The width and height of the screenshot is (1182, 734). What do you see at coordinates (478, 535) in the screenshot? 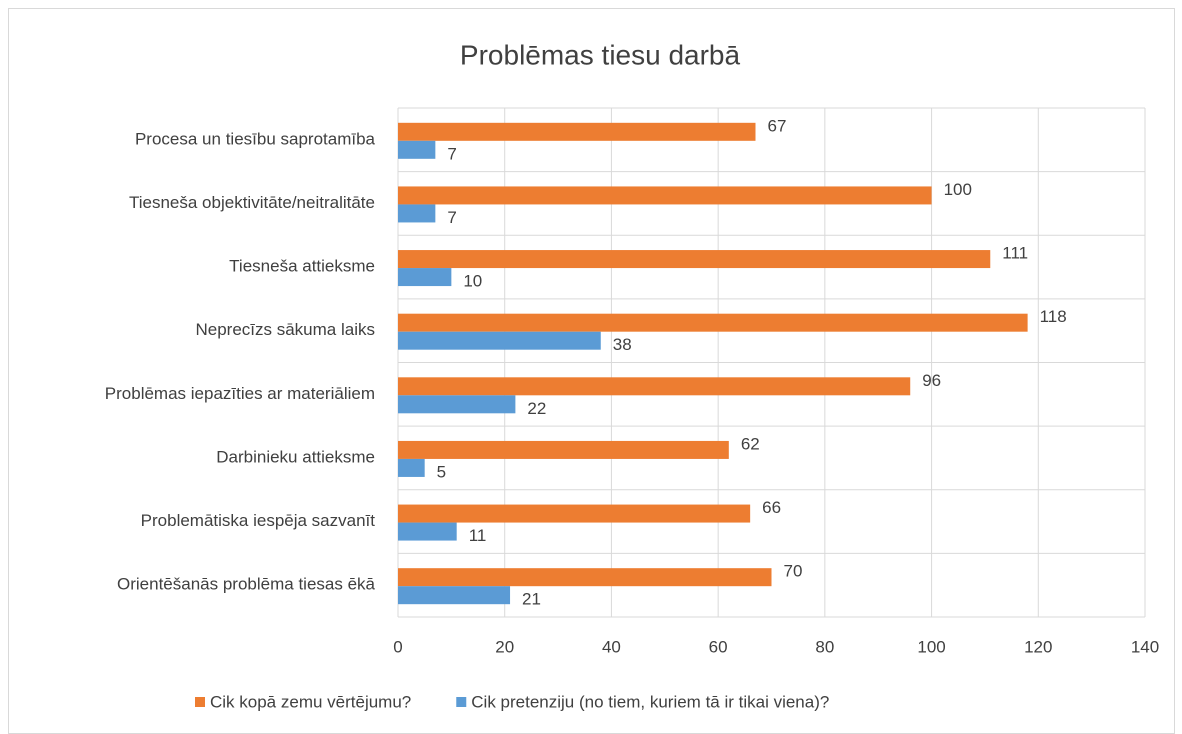
I see `value-label: 11` at bounding box center [478, 535].